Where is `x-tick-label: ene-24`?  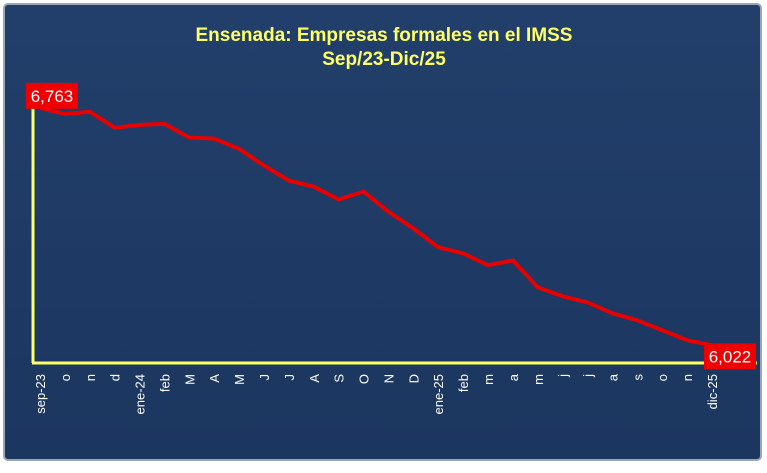
x-tick-label: ene-24 is located at coordinates (140, 394).